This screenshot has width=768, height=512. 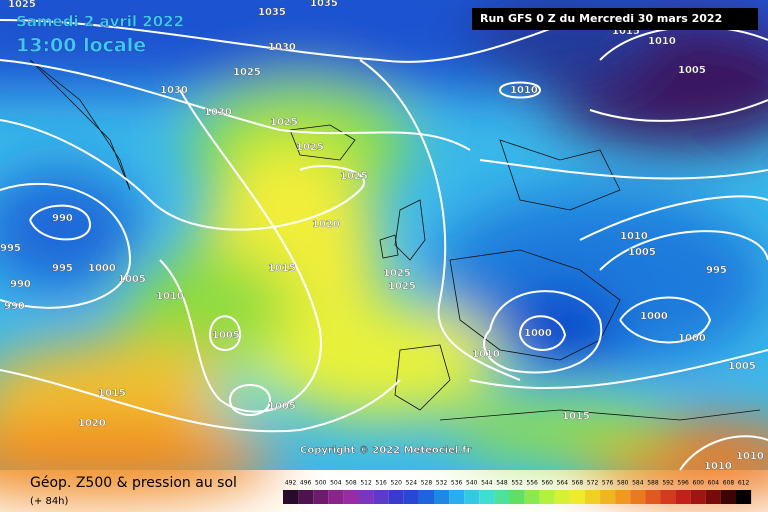 I want to click on copyright: Copyright © 2022 Meteociel.fr, so click(x=385, y=450).